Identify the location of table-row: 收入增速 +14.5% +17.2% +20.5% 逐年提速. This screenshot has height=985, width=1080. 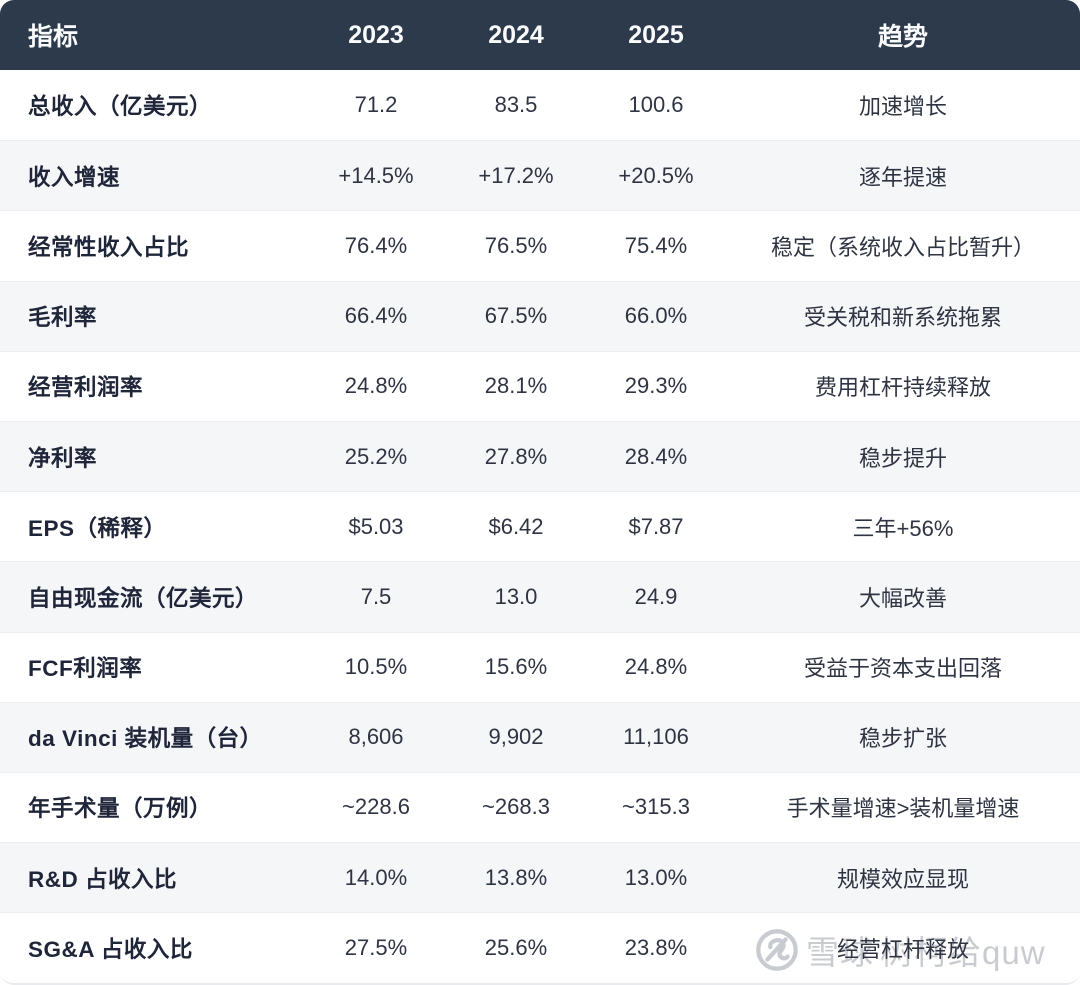
(540, 175).